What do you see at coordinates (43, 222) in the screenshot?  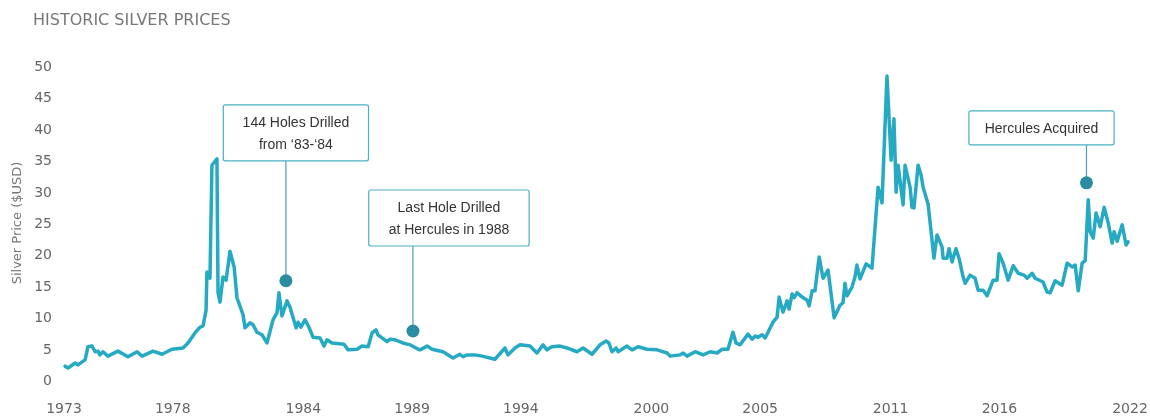 I see `y-tick-label: 25` at bounding box center [43, 222].